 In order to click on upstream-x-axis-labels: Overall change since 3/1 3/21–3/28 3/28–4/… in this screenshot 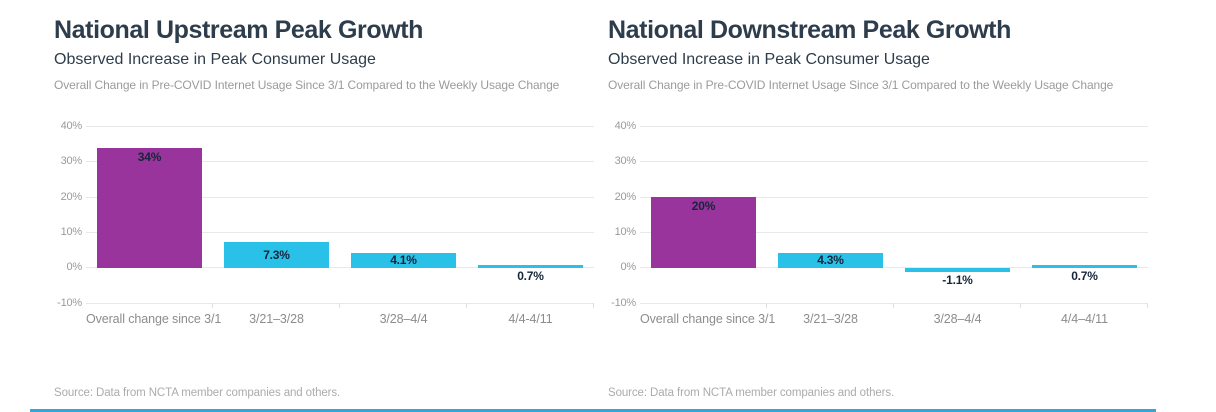, I will do `click(340, 314)`.